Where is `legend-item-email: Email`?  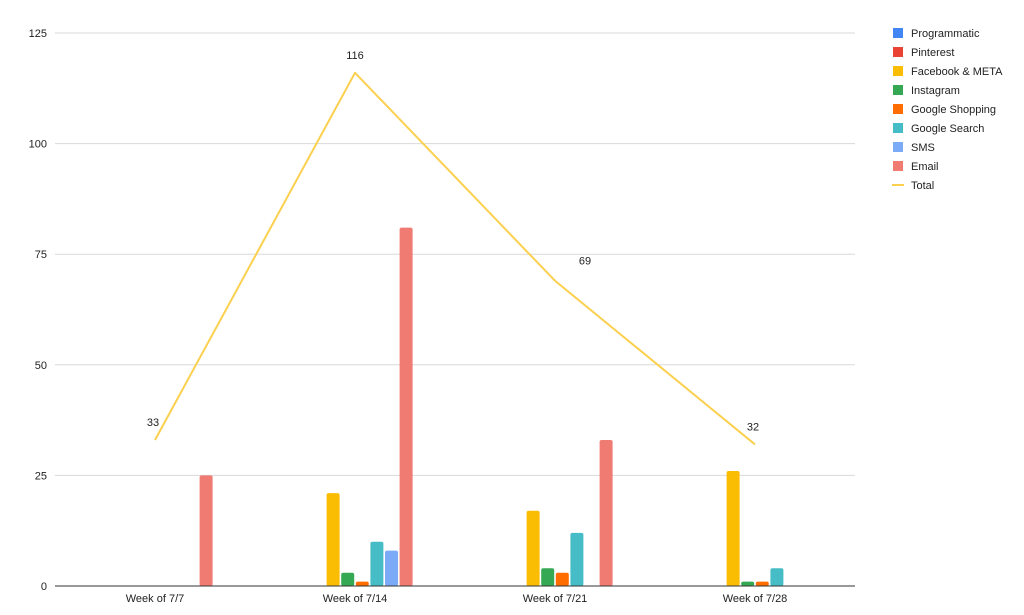
legend-item-email: Email is located at coordinates (916, 167).